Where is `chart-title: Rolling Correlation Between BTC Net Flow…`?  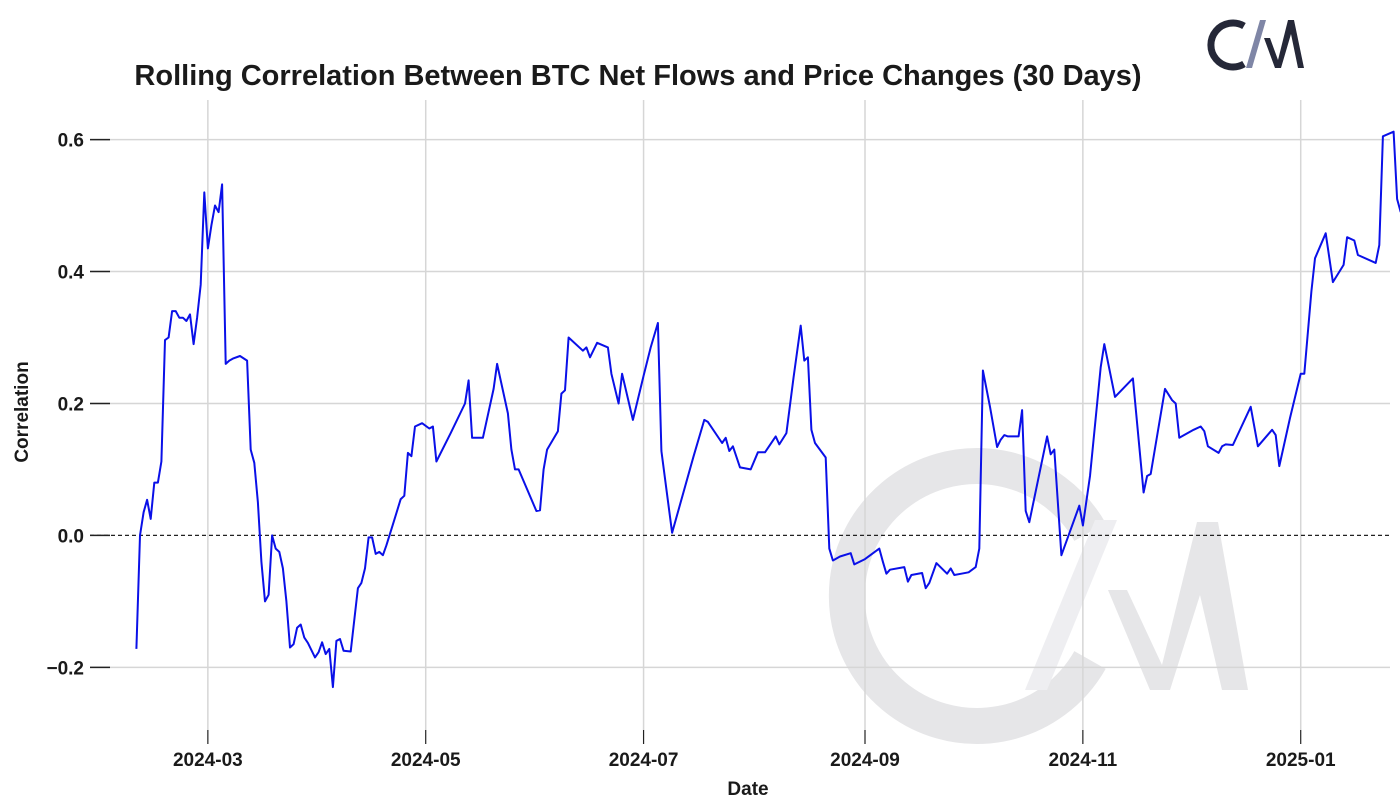
chart-title: Rolling Correlation Between BTC Net Flow… is located at coordinates (637, 76).